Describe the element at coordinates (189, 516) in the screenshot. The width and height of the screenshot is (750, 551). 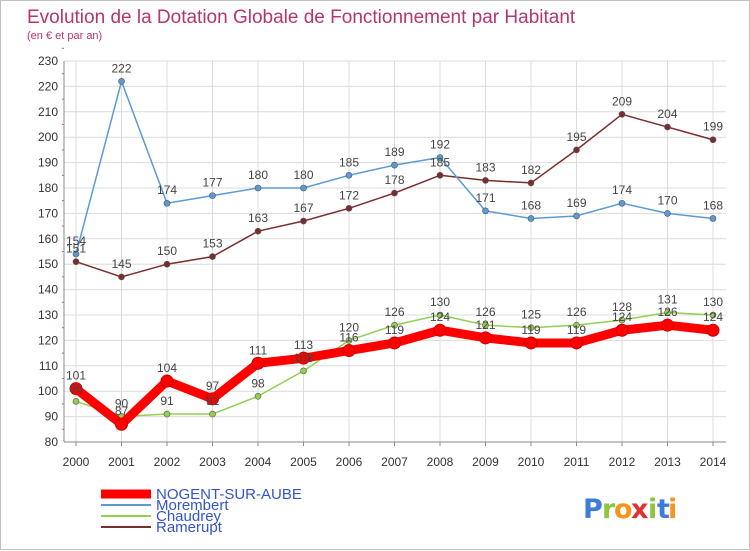
I see `legend-label: Chaudrey` at that location.